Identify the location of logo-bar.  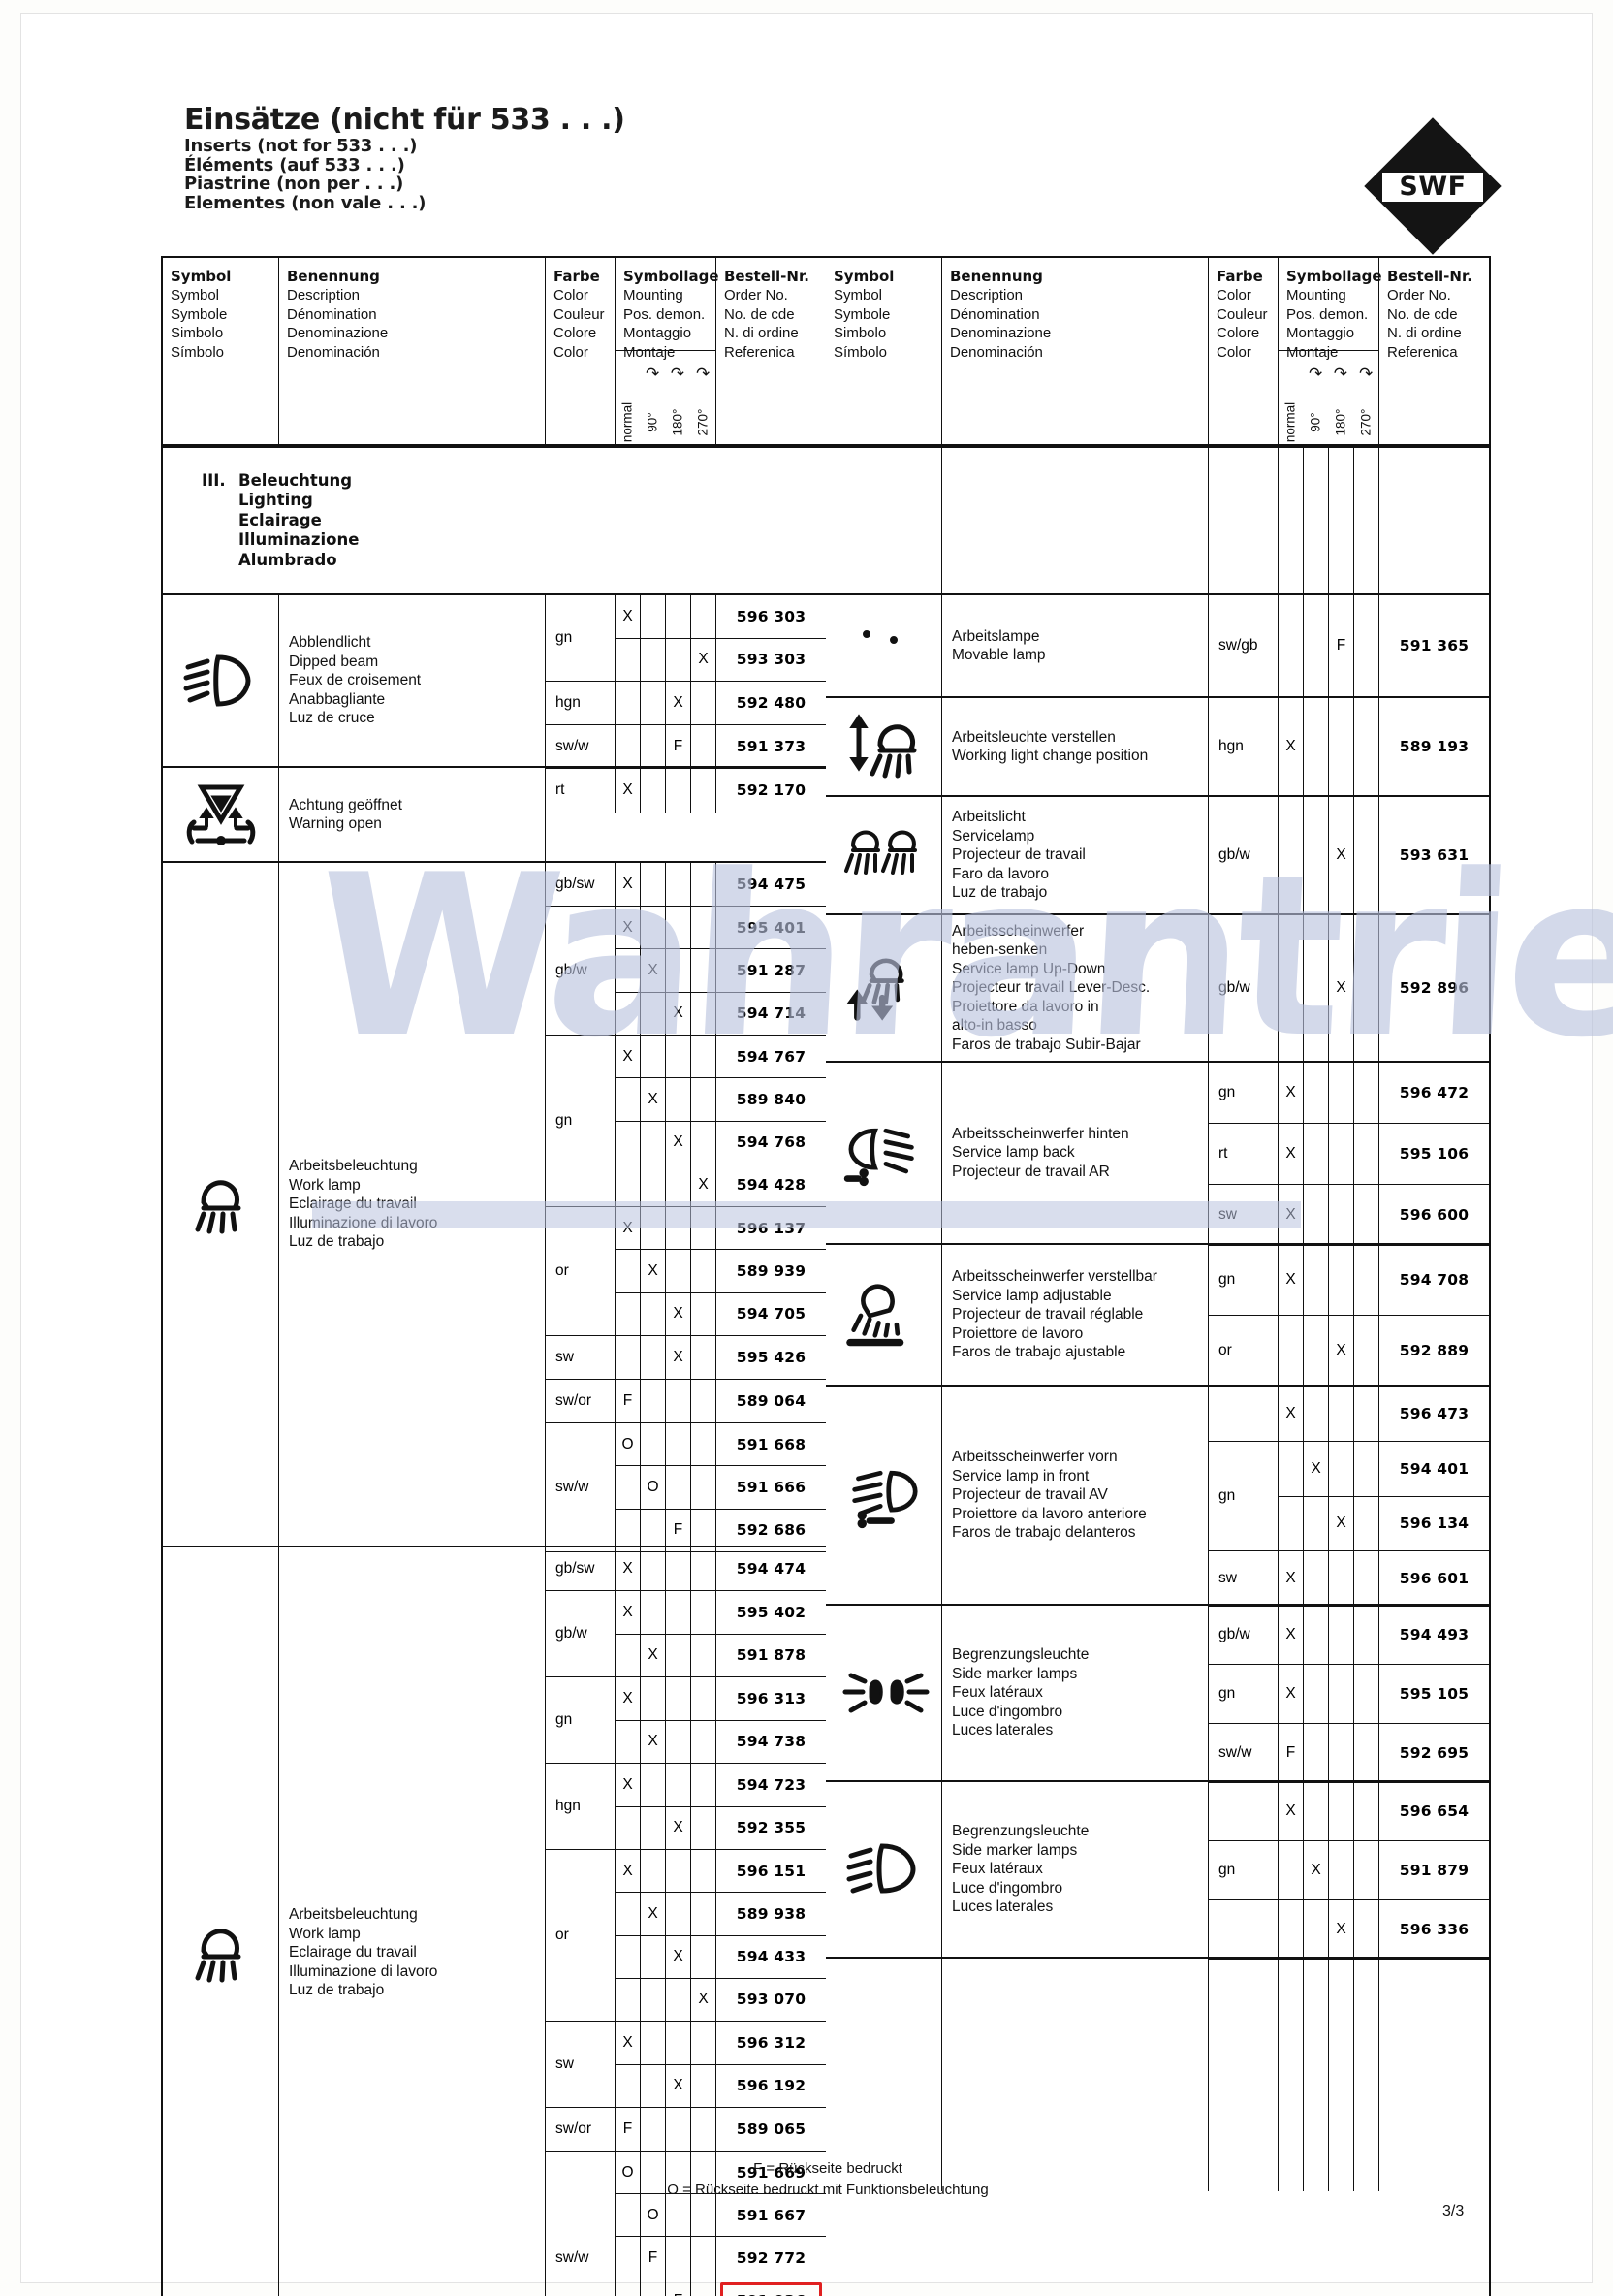
(1432, 187).